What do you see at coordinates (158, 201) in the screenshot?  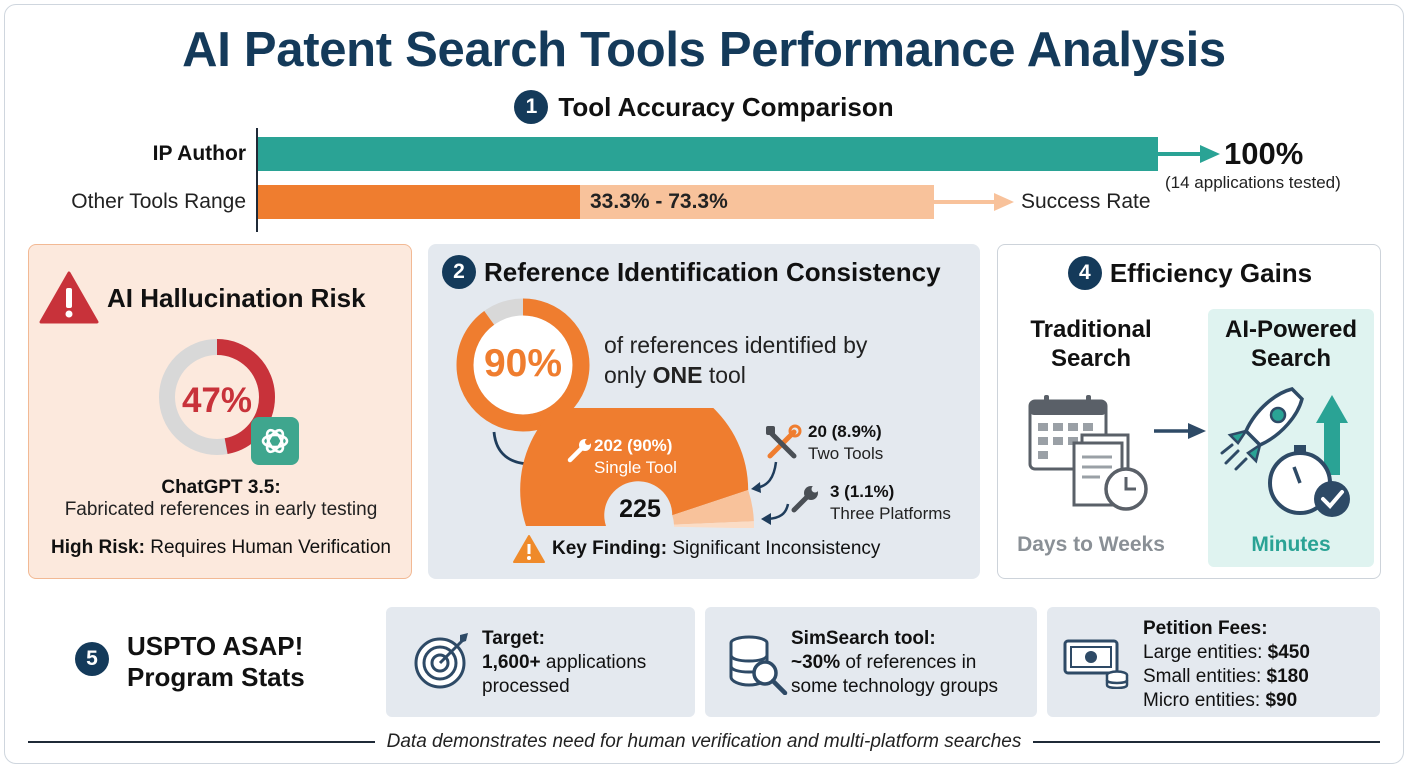 I see `other-tools-label: Other Tools Range` at bounding box center [158, 201].